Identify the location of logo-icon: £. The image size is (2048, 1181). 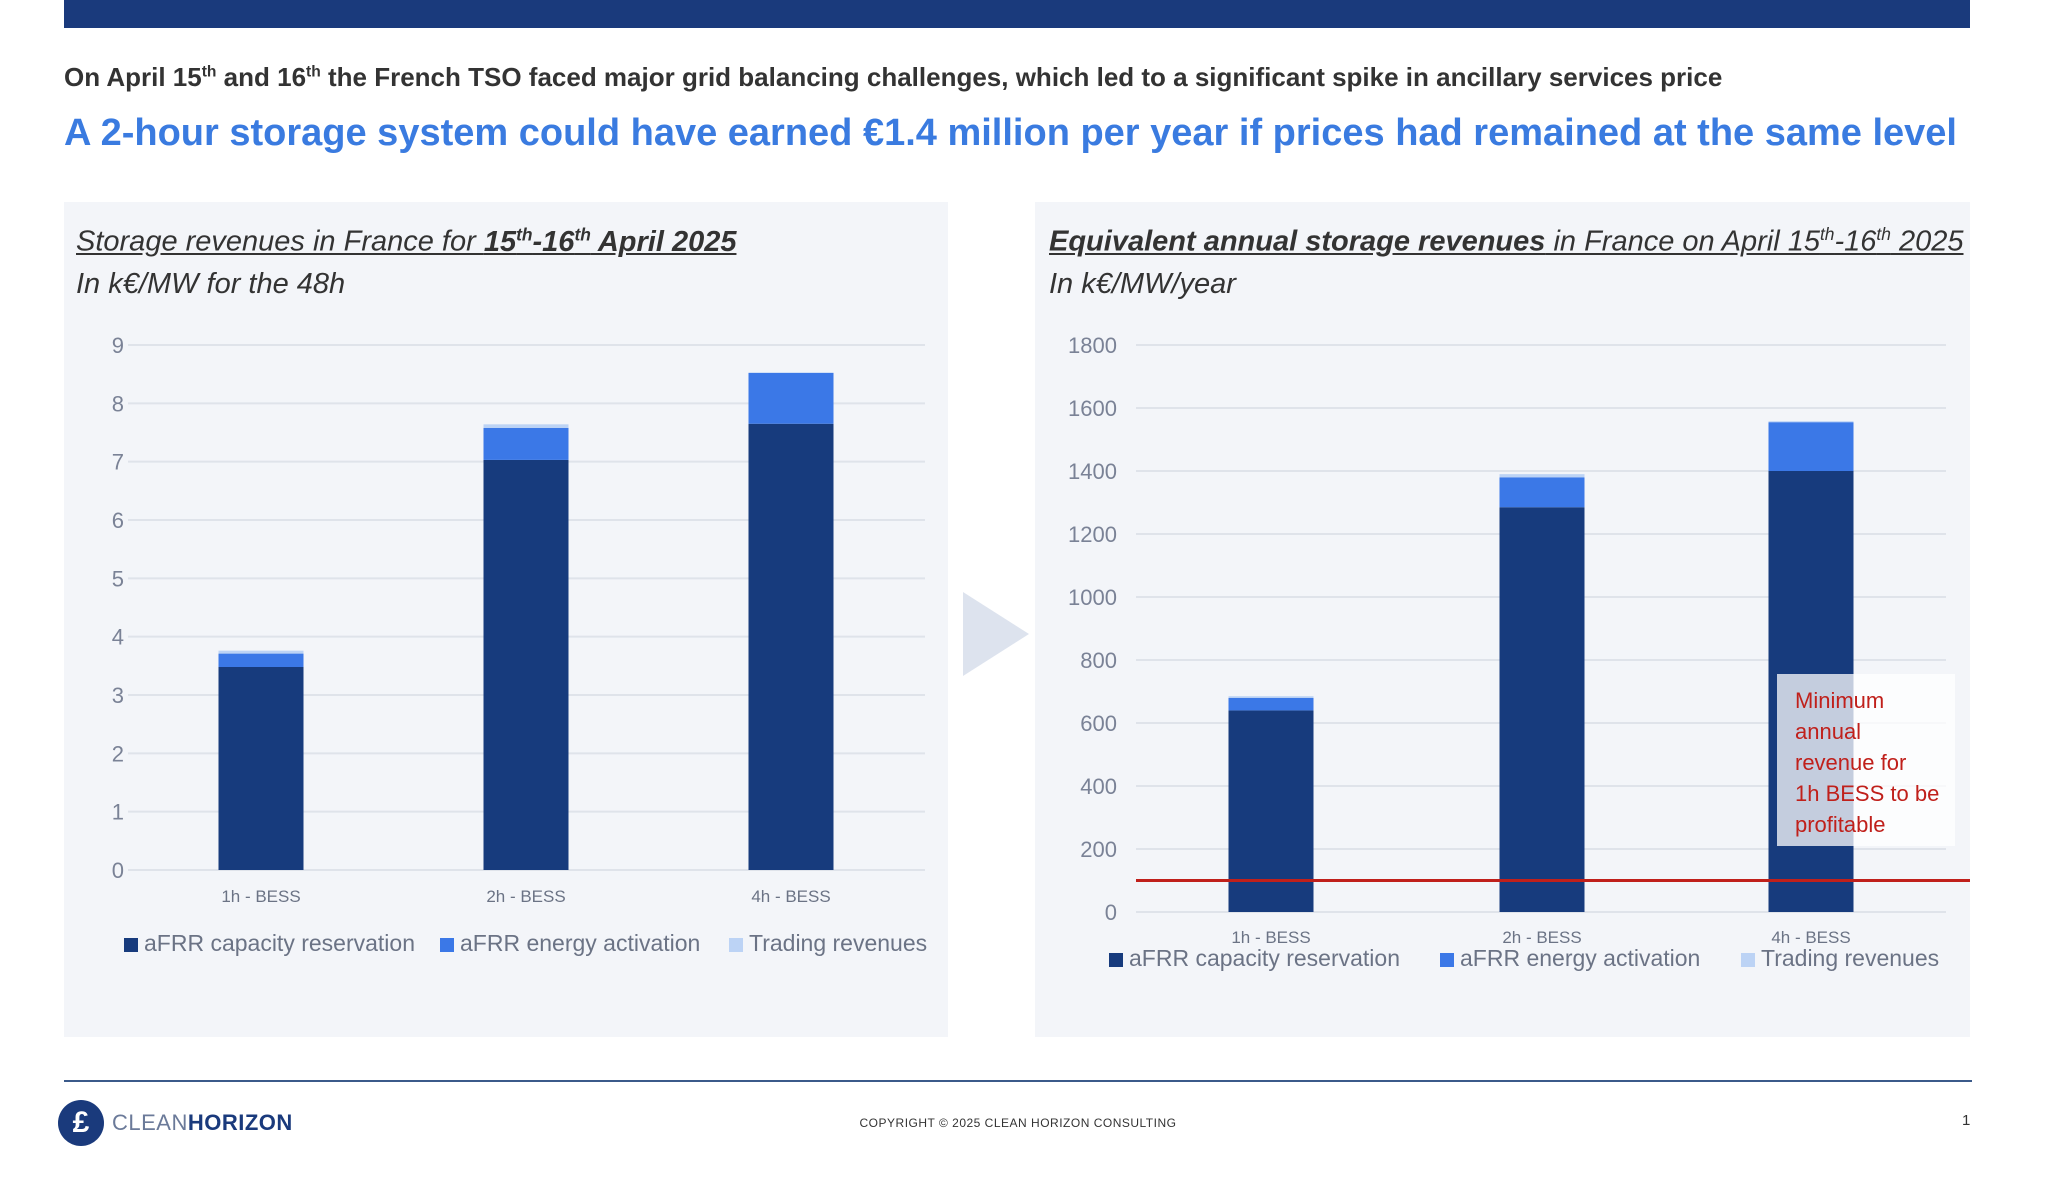
(81, 1123).